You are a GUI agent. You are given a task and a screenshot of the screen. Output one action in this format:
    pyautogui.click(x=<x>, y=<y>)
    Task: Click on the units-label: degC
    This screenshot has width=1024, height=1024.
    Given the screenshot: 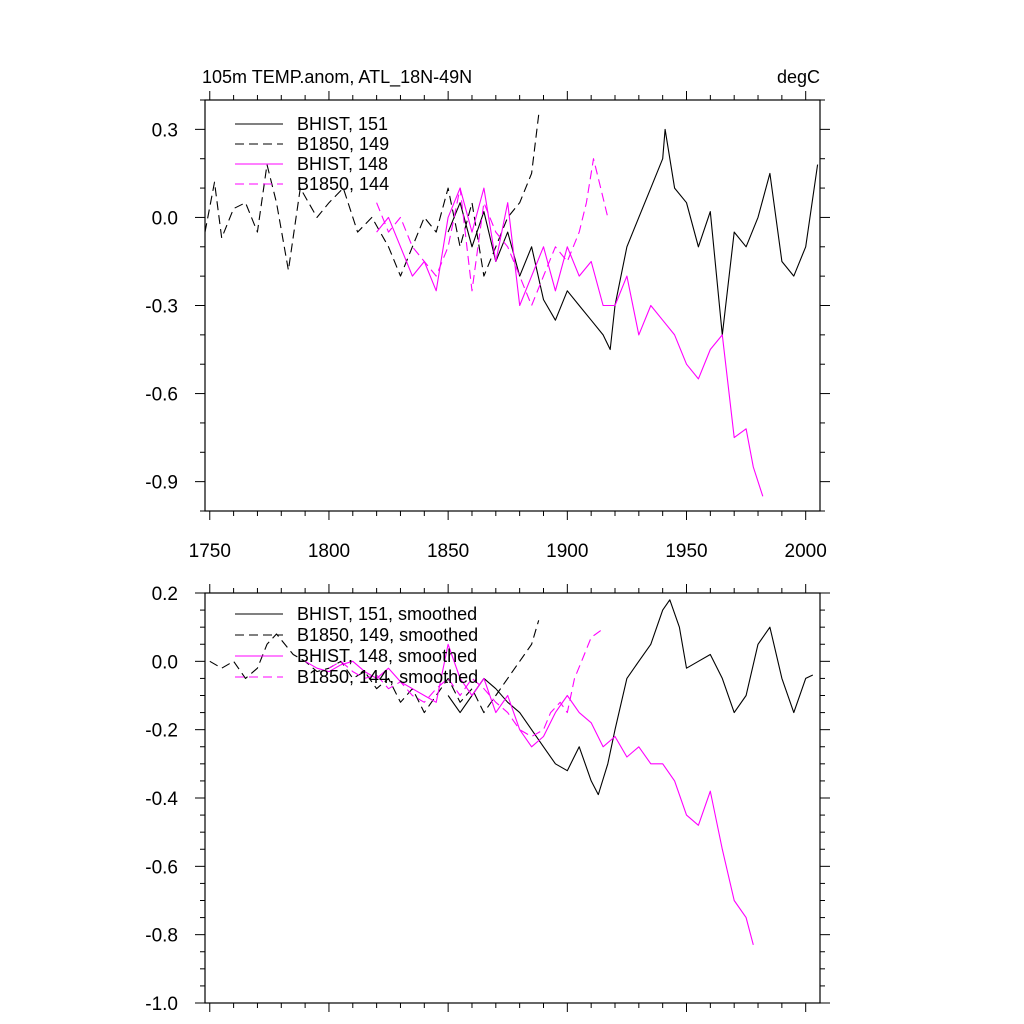 What is the action you would take?
    pyautogui.click(x=798, y=77)
    